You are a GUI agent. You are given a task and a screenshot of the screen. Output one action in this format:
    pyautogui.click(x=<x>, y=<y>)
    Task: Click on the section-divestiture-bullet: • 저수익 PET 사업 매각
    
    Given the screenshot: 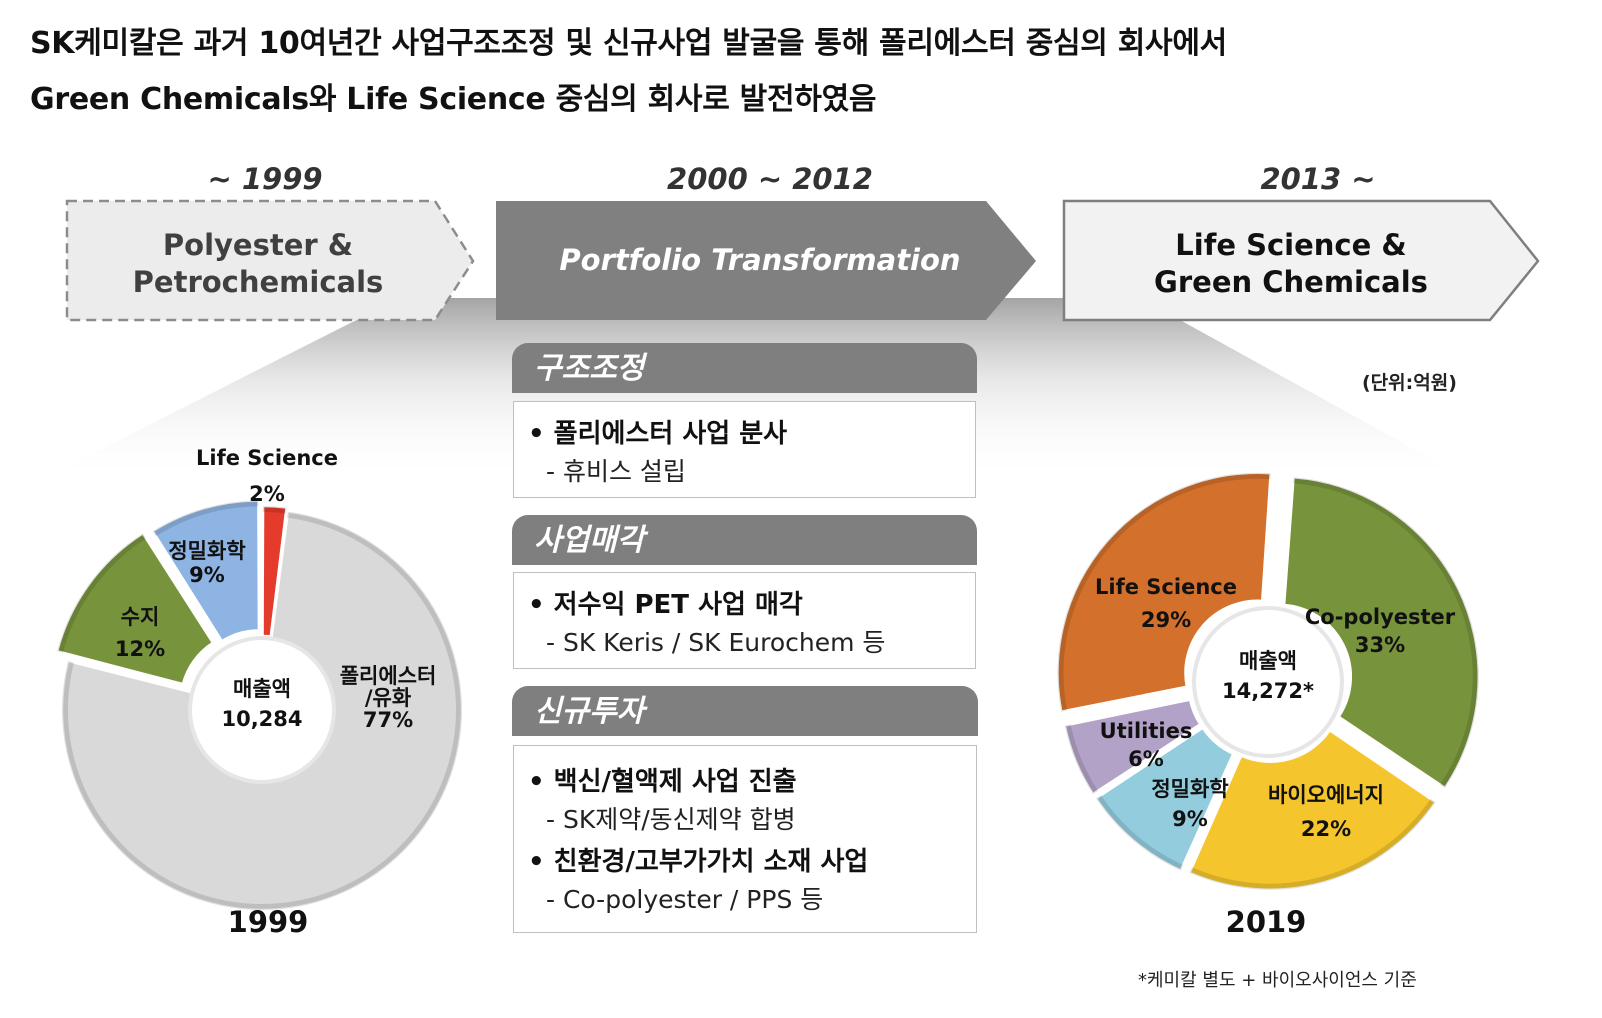 What is the action you would take?
    pyautogui.click(x=665, y=605)
    